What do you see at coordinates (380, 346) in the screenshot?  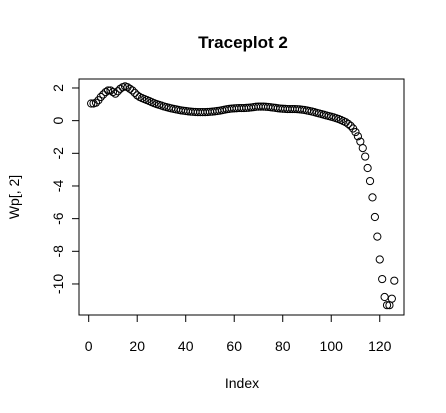 I see `x-tick-label: 120` at bounding box center [380, 346].